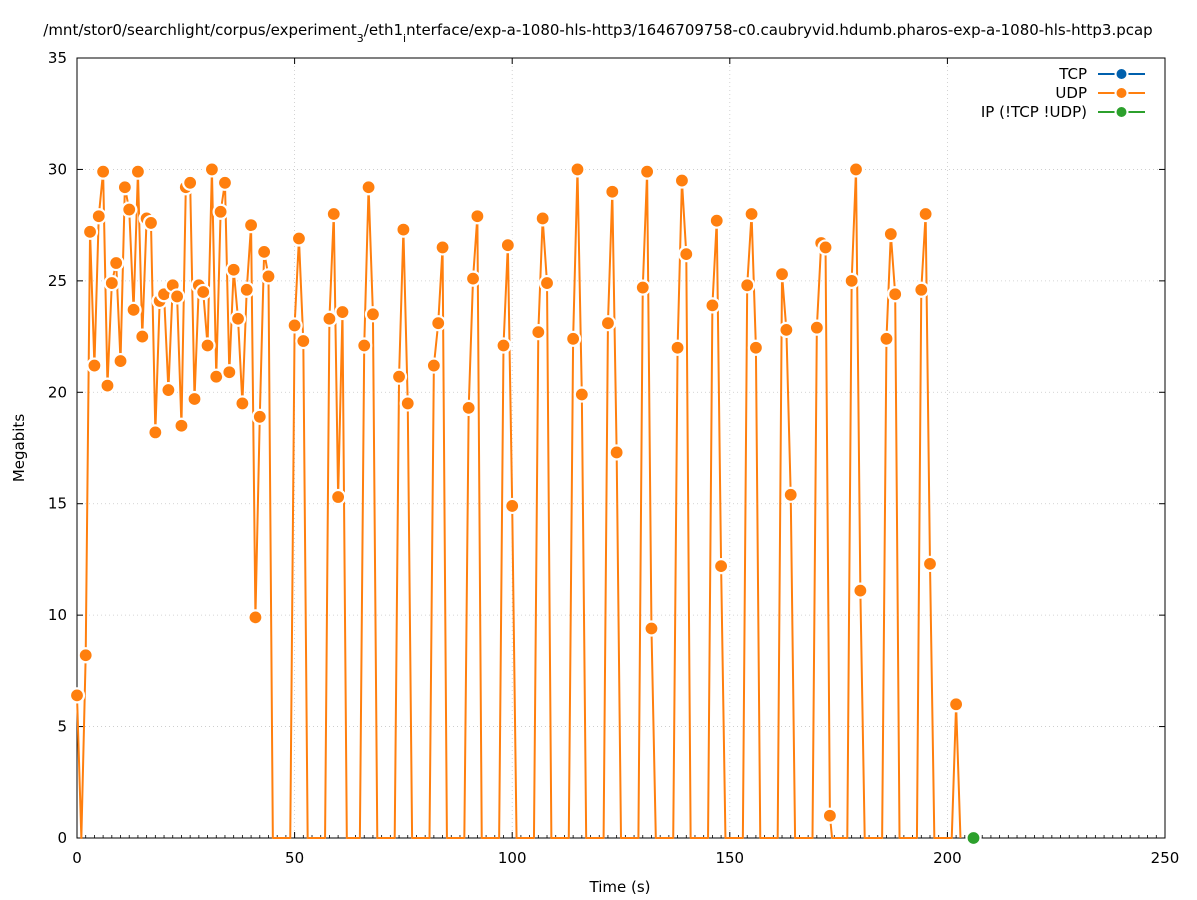 Image resolution: width=1197 pixels, height=900 pixels. I want to click on x-axis-label: Time (s), so click(620, 887).